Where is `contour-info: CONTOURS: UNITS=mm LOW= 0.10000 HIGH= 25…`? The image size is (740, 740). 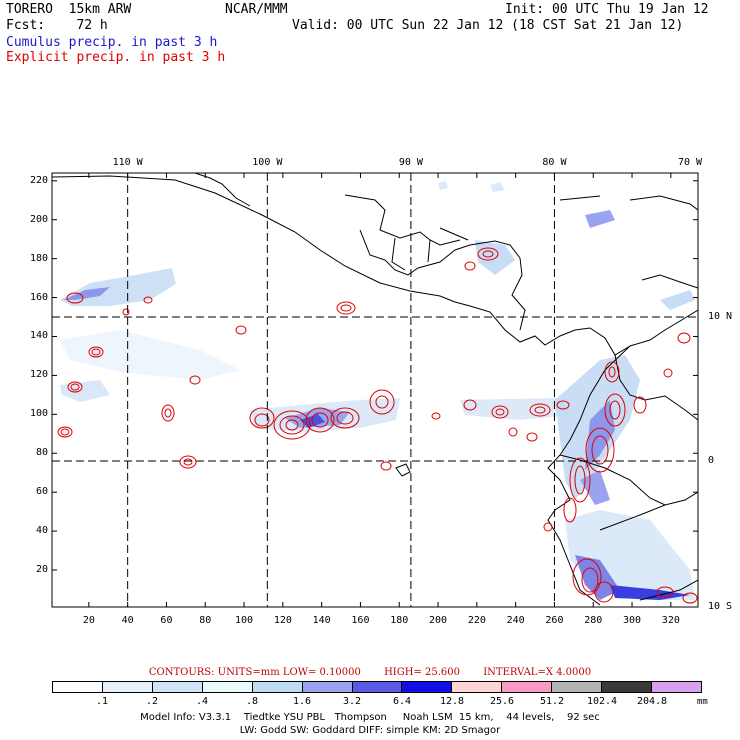
contour-info: CONTOURS: UNITS=mm LOW= 0.10000 HIGH= 25… is located at coordinates (370, 672).